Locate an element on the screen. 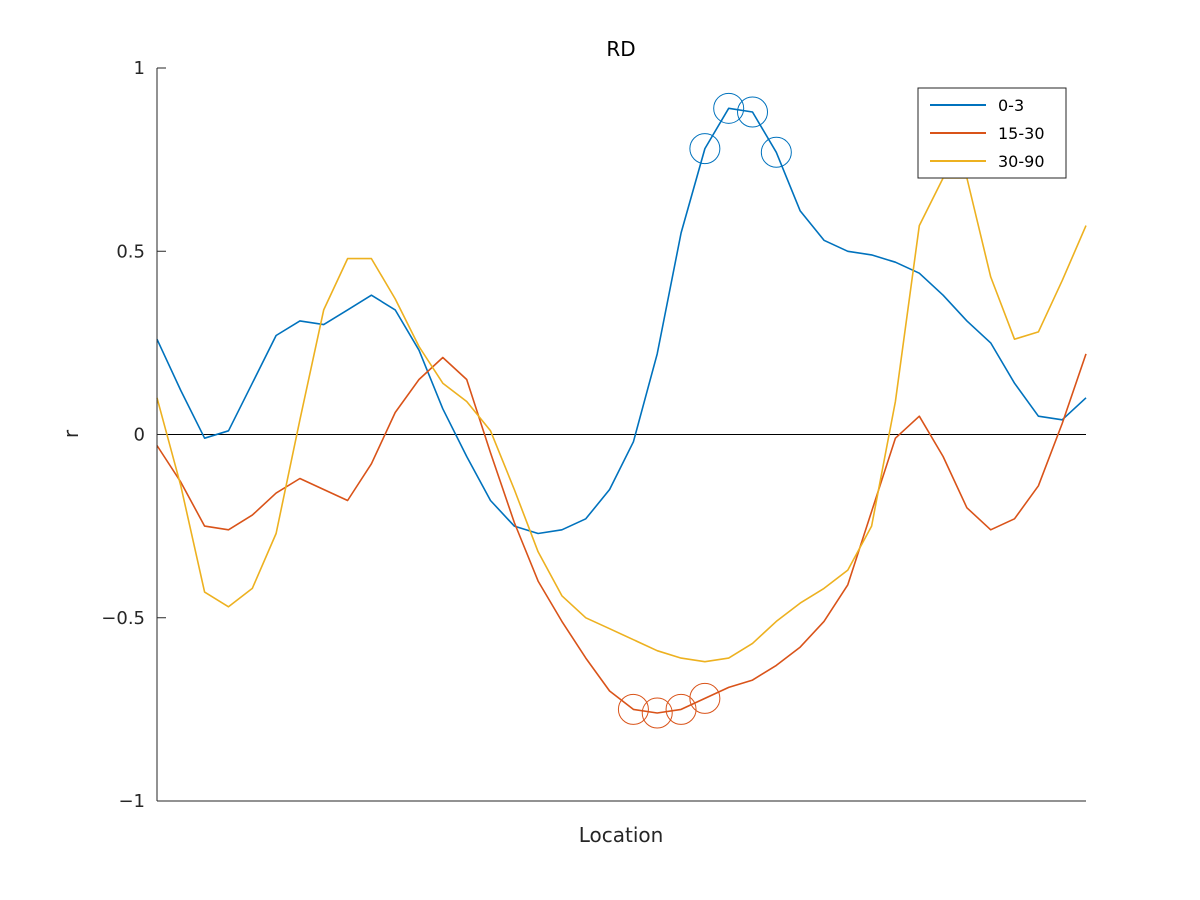  legend-label-1: 15-30 is located at coordinates (1021, 133).